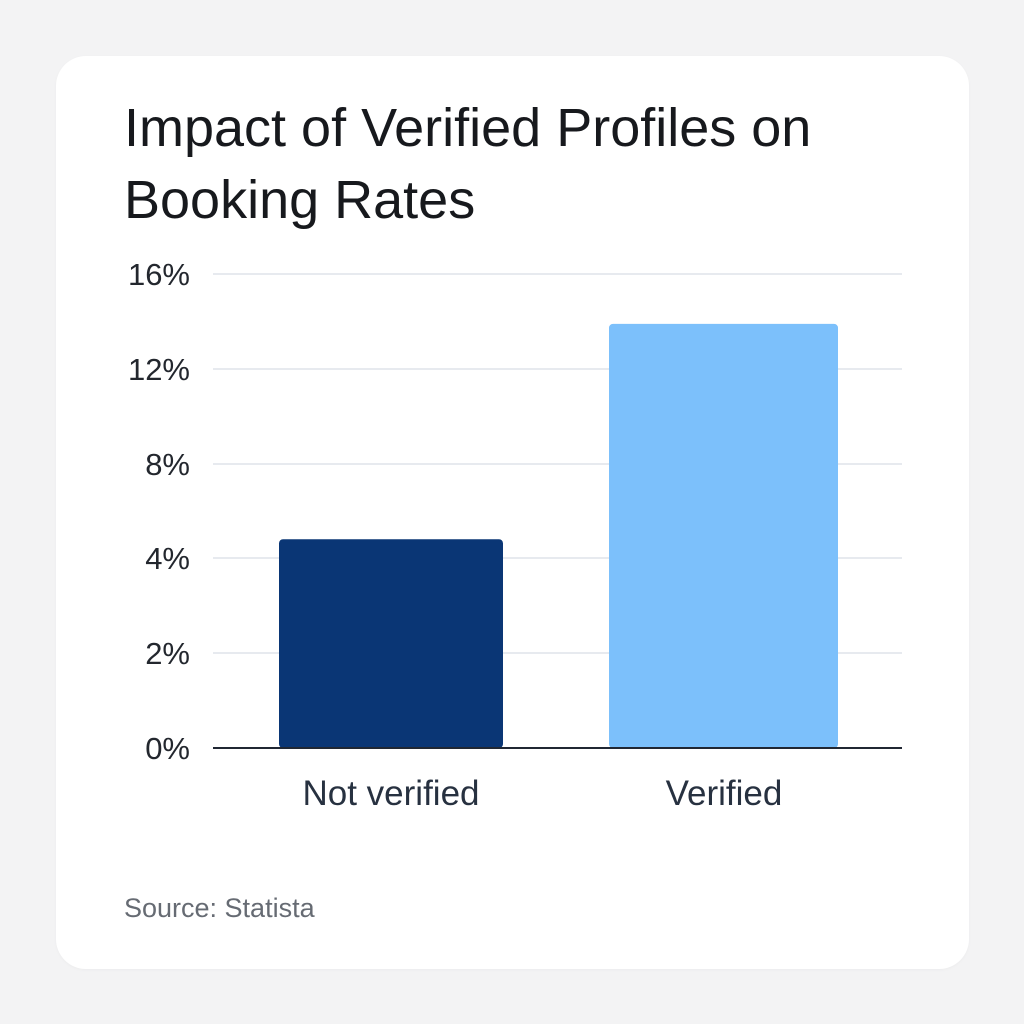 The image size is (1024, 1024). What do you see at coordinates (723, 535) in the screenshot?
I see `bar-verified` at bounding box center [723, 535].